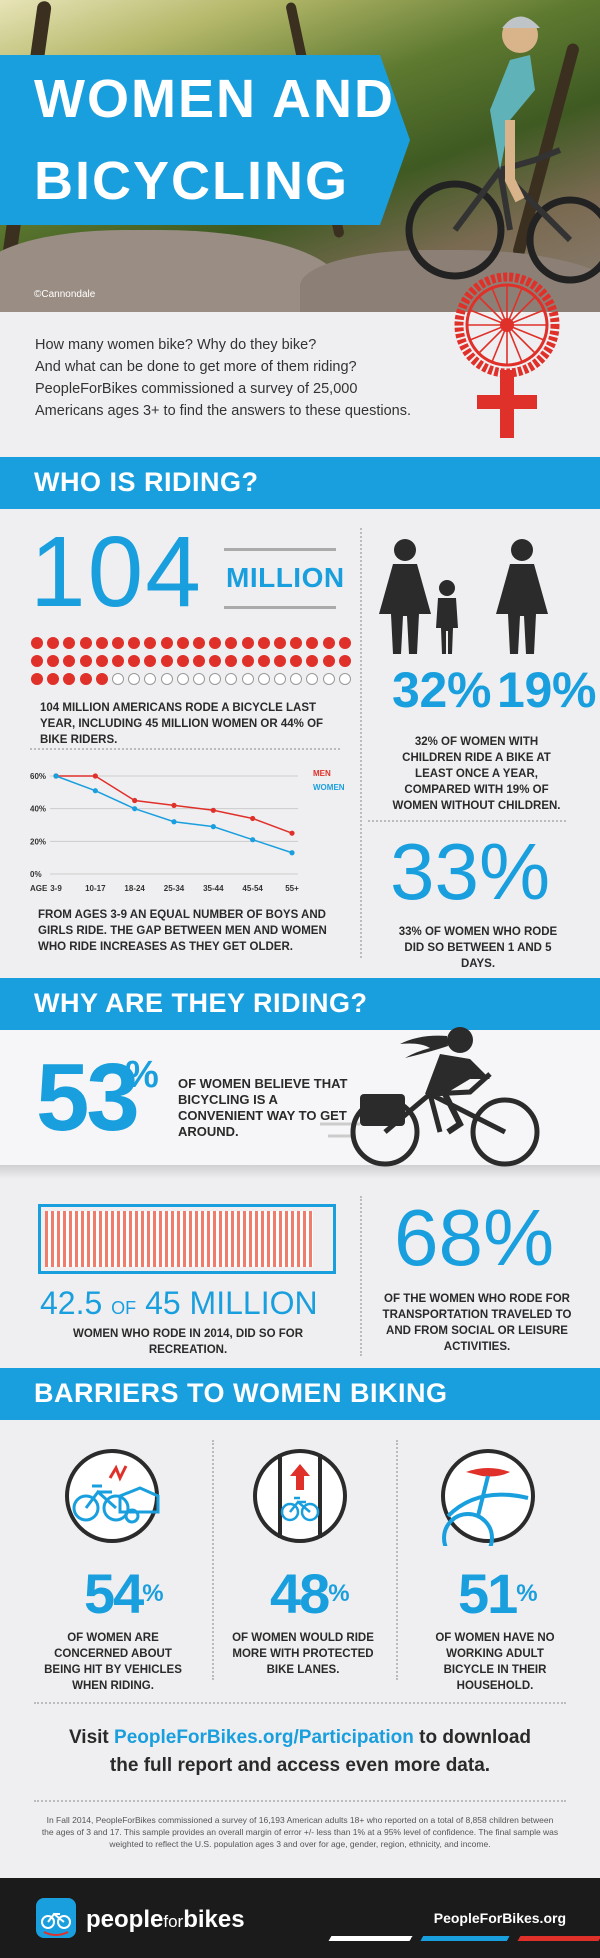 The width and height of the screenshot is (600, 1958). I want to click on shadow-strip, so click(300, 1172).